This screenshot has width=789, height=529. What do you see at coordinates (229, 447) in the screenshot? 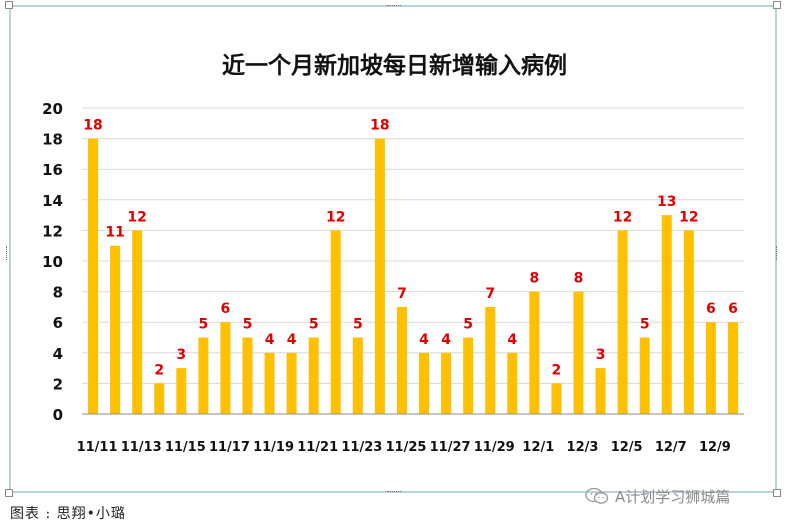
I see `x-tick-label: 11/17` at bounding box center [229, 447].